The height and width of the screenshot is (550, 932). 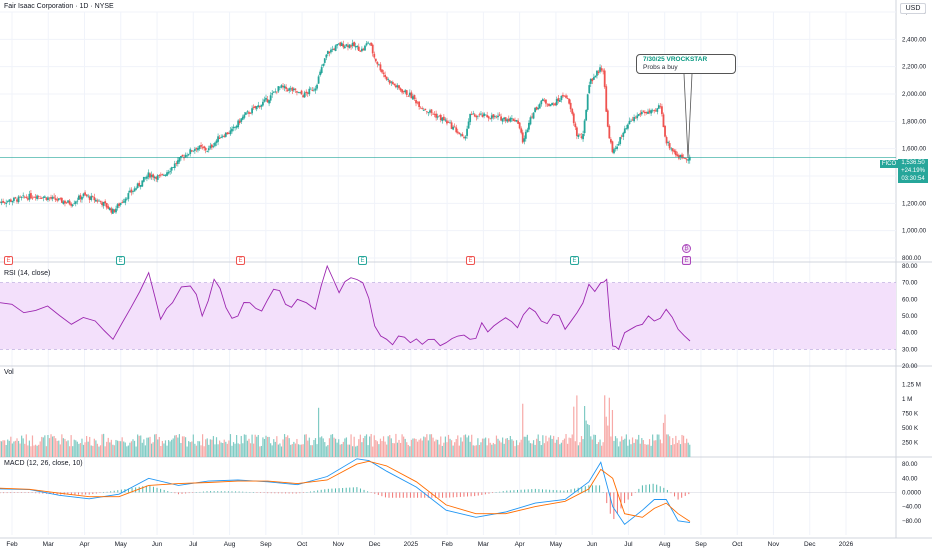 I want to click on idea-note: 7/30/25 VROCKSTAR Probs a buy, so click(x=686, y=64).